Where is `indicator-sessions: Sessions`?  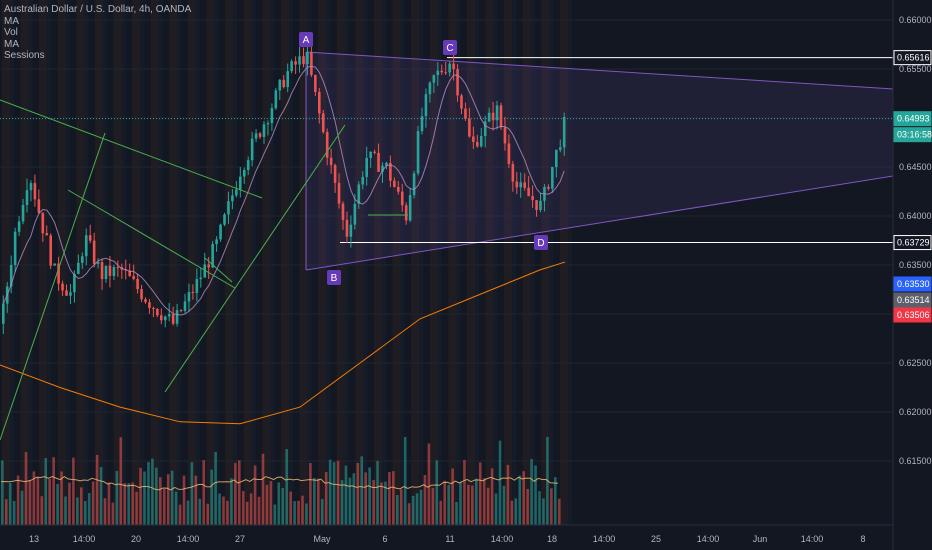
indicator-sessions: Sessions is located at coordinates (24, 55).